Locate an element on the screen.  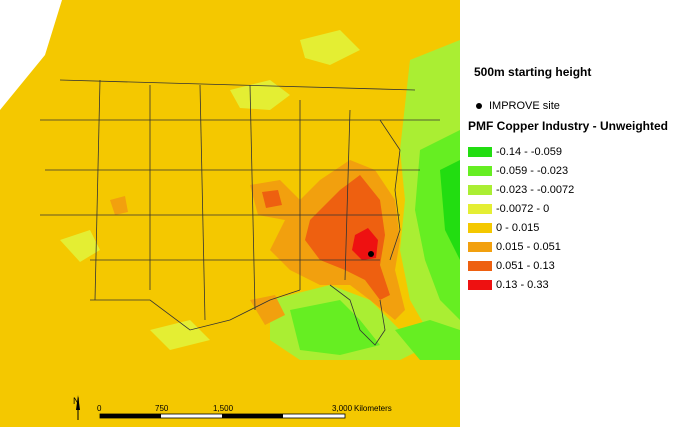
north-label: N is located at coordinates (76, 401).